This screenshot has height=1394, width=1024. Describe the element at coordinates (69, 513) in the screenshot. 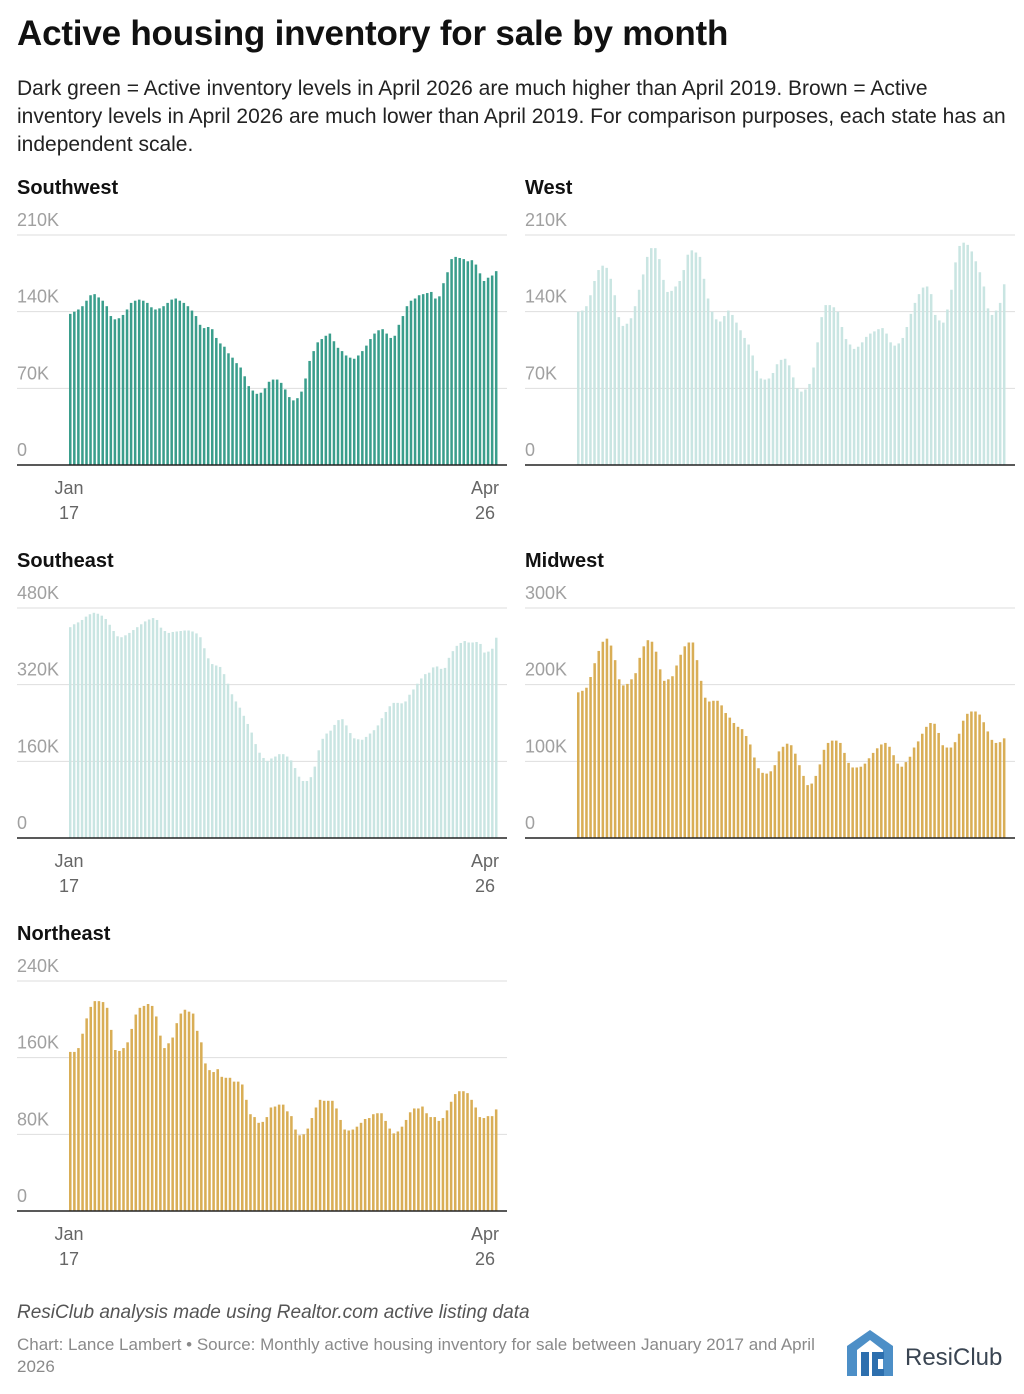

I see `x-tick-year-label: 17` at that location.